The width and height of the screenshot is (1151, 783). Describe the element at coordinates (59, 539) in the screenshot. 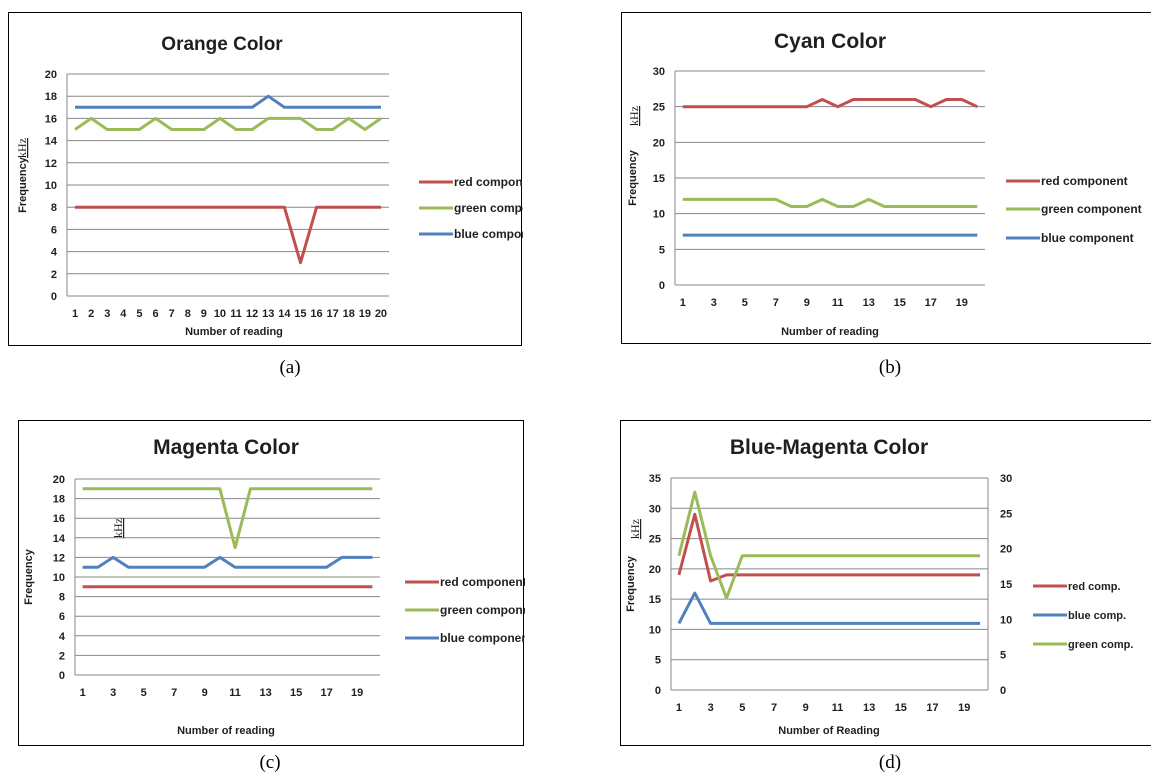

I see `y-tick-label: 14` at that location.